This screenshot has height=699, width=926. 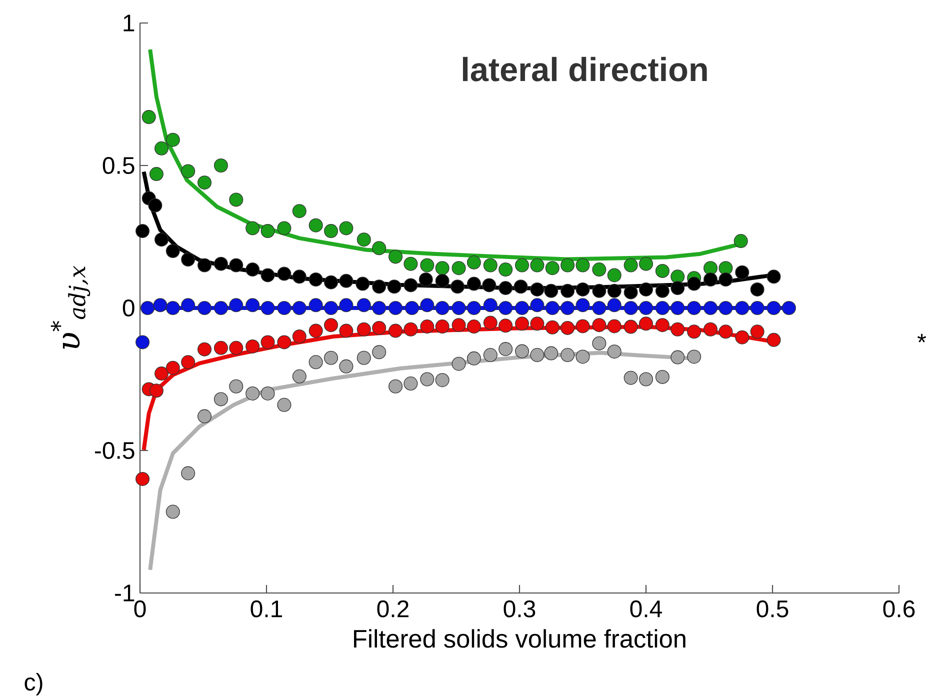 What do you see at coordinates (646, 609) in the screenshot?
I see `x-tick-label: 0.4` at bounding box center [646, 609].